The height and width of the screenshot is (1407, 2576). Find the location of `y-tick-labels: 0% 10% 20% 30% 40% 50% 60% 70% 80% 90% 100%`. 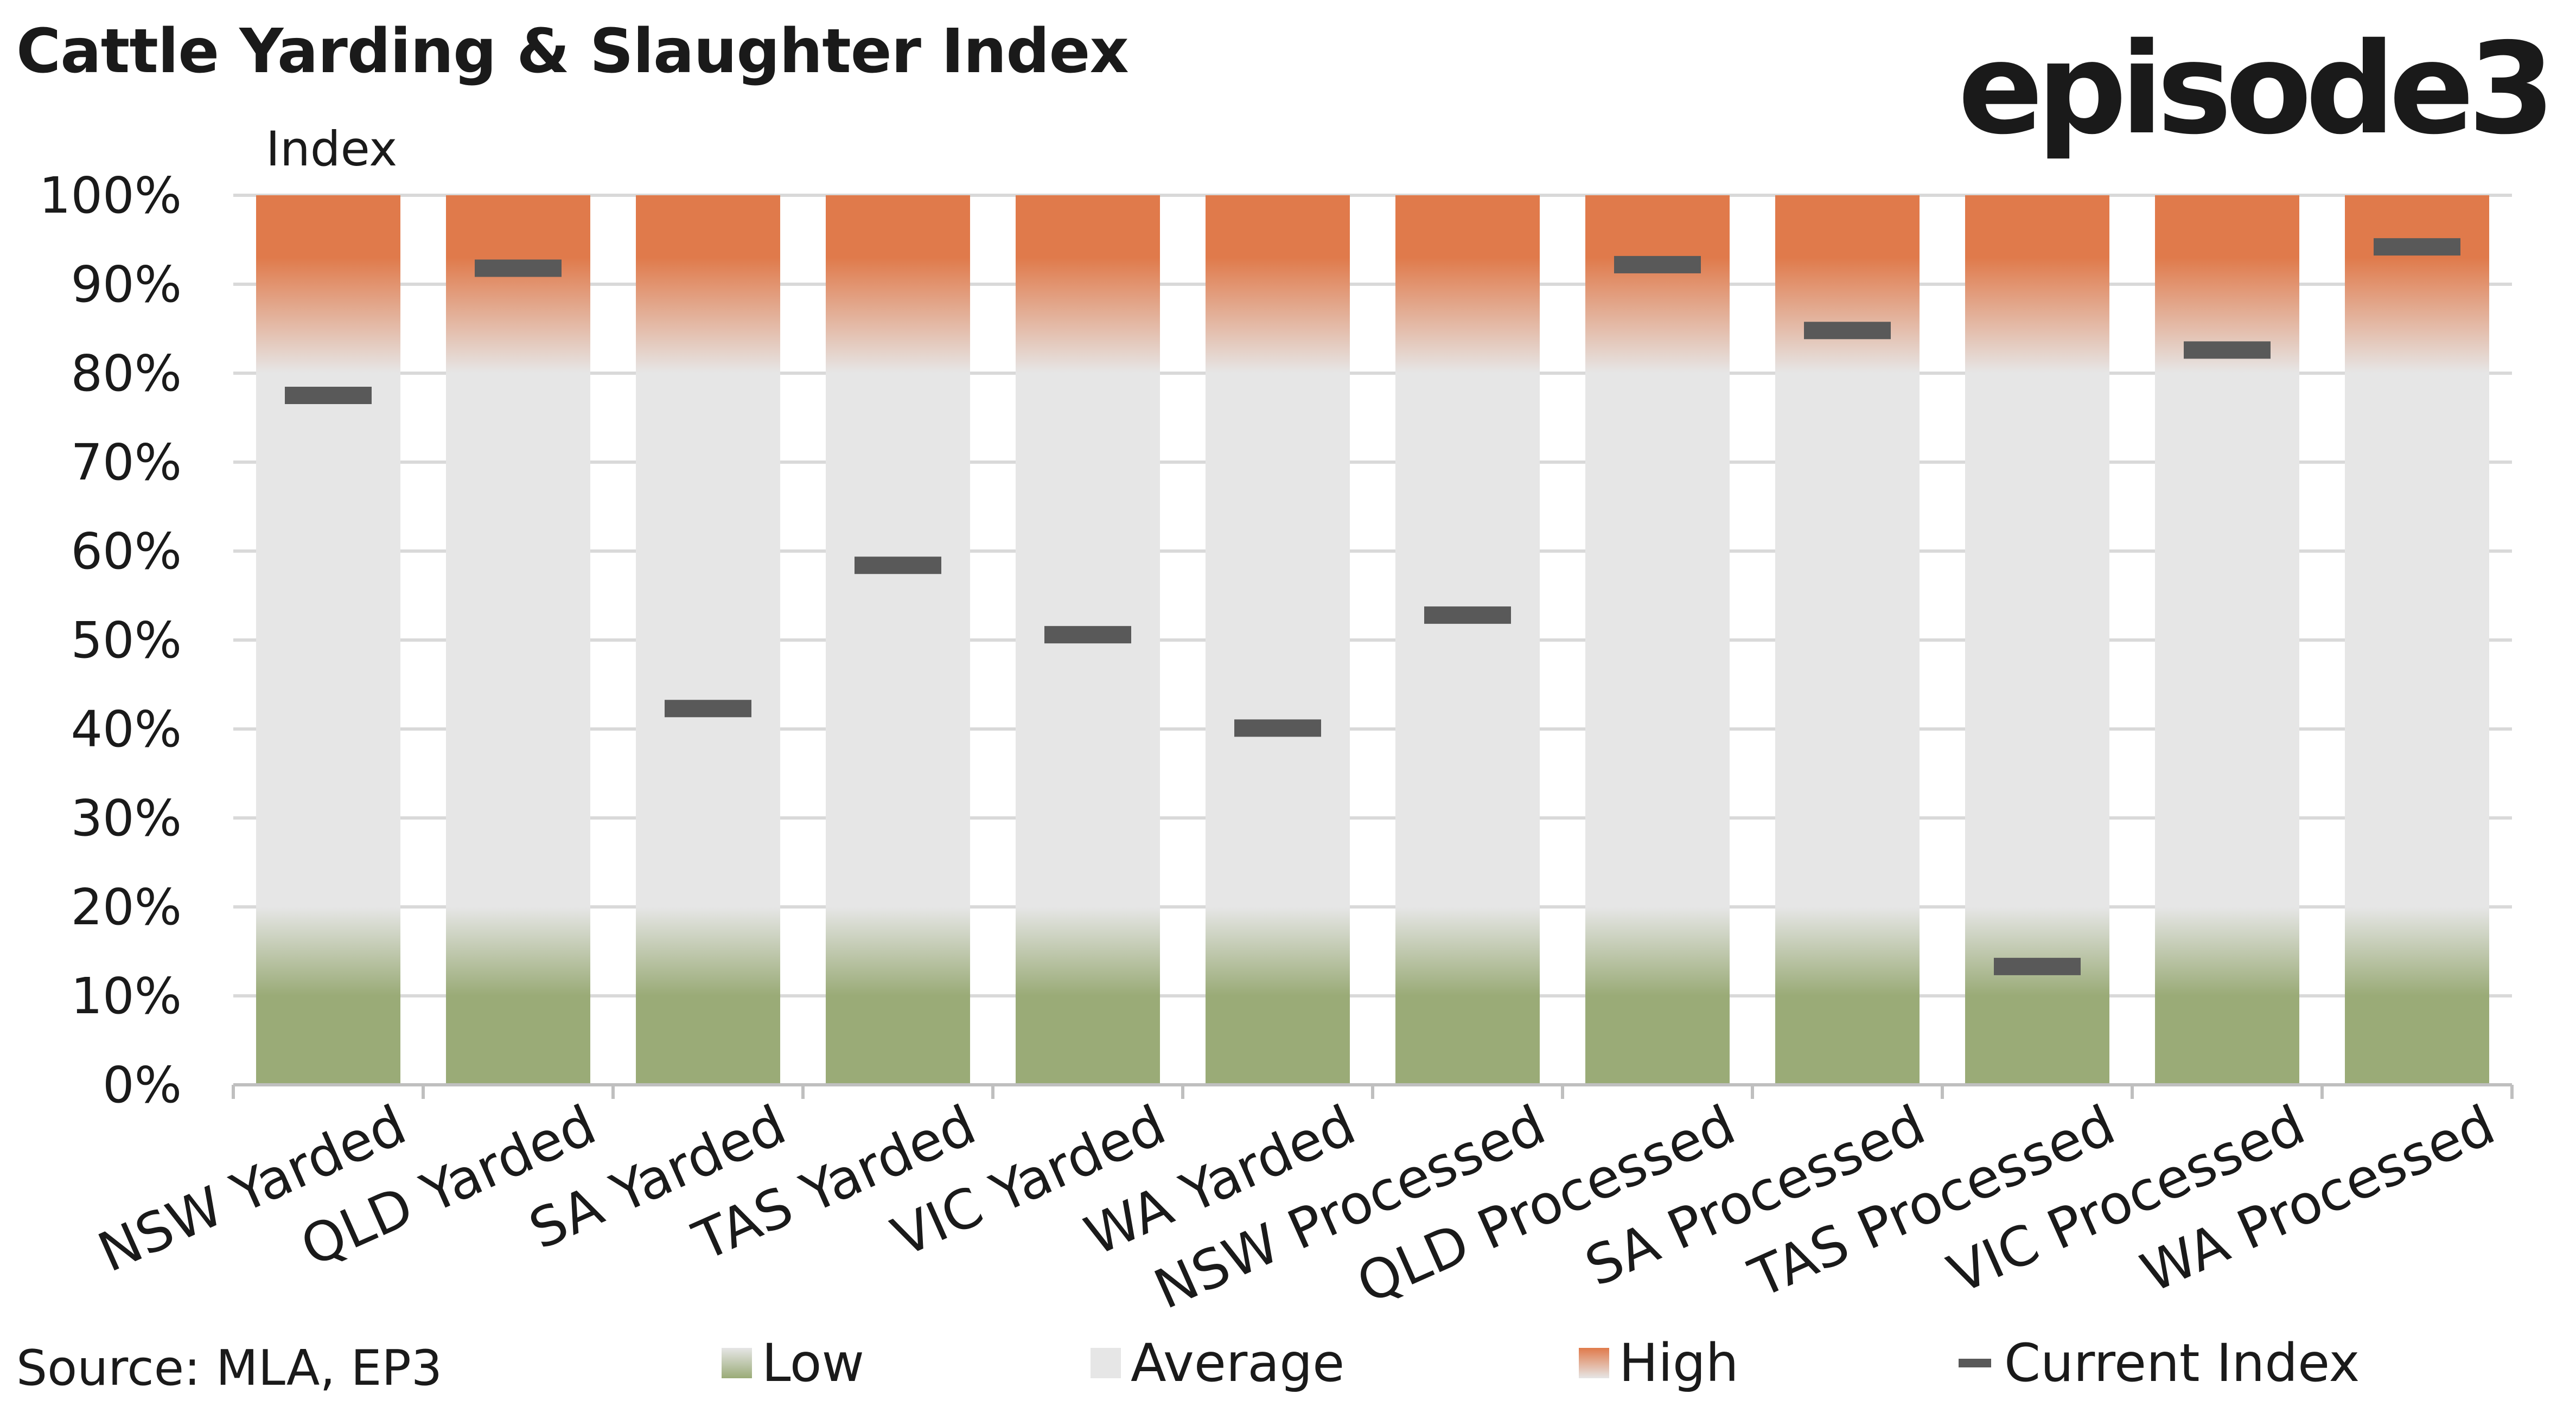

y-tick-labels: 0% 10% 20% 30% 40% 50% 60% 70% 80% 90% 100% is located at coordinates (110, 640).